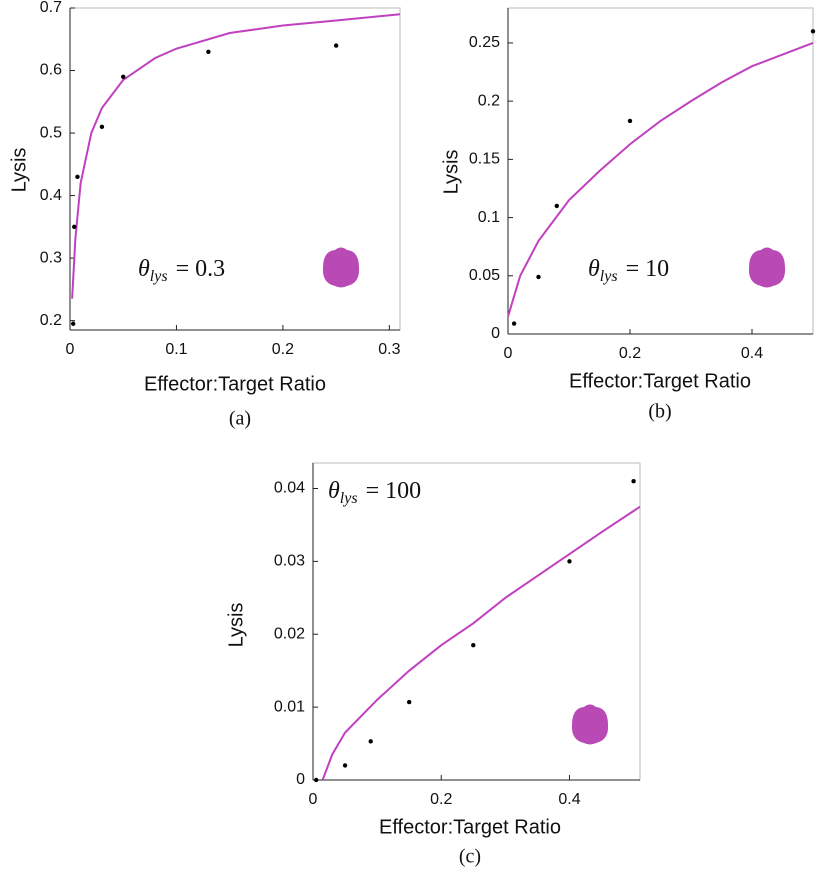 The image size is (825, 875). Describe the element at coordinates (470, 857) in the screenshot. I see `caption: (c)` at that location.